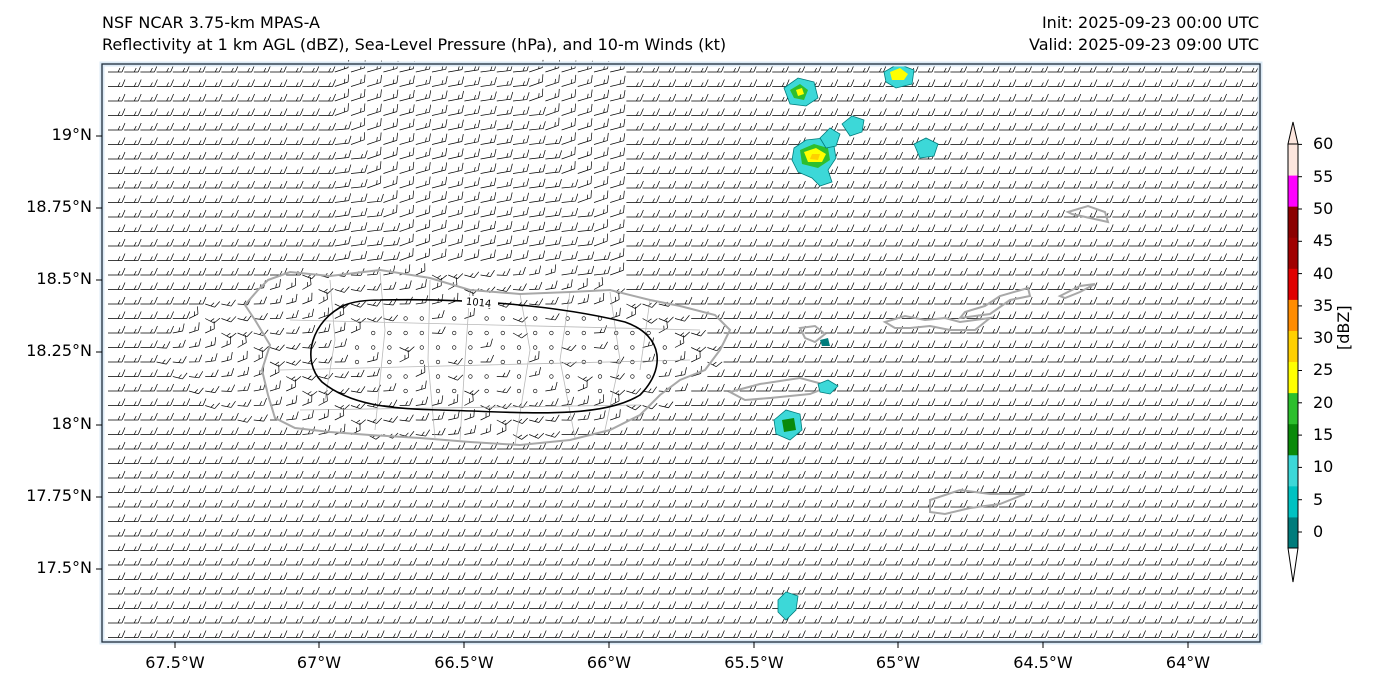  I want to click on colorbar-tick-label: 35, so click(1323, 305).